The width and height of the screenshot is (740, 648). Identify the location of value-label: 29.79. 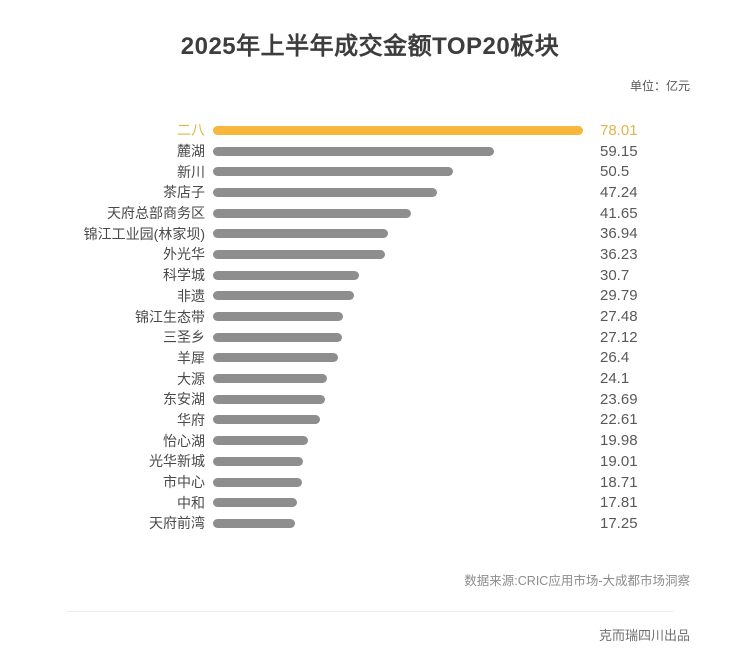
(619, 296).